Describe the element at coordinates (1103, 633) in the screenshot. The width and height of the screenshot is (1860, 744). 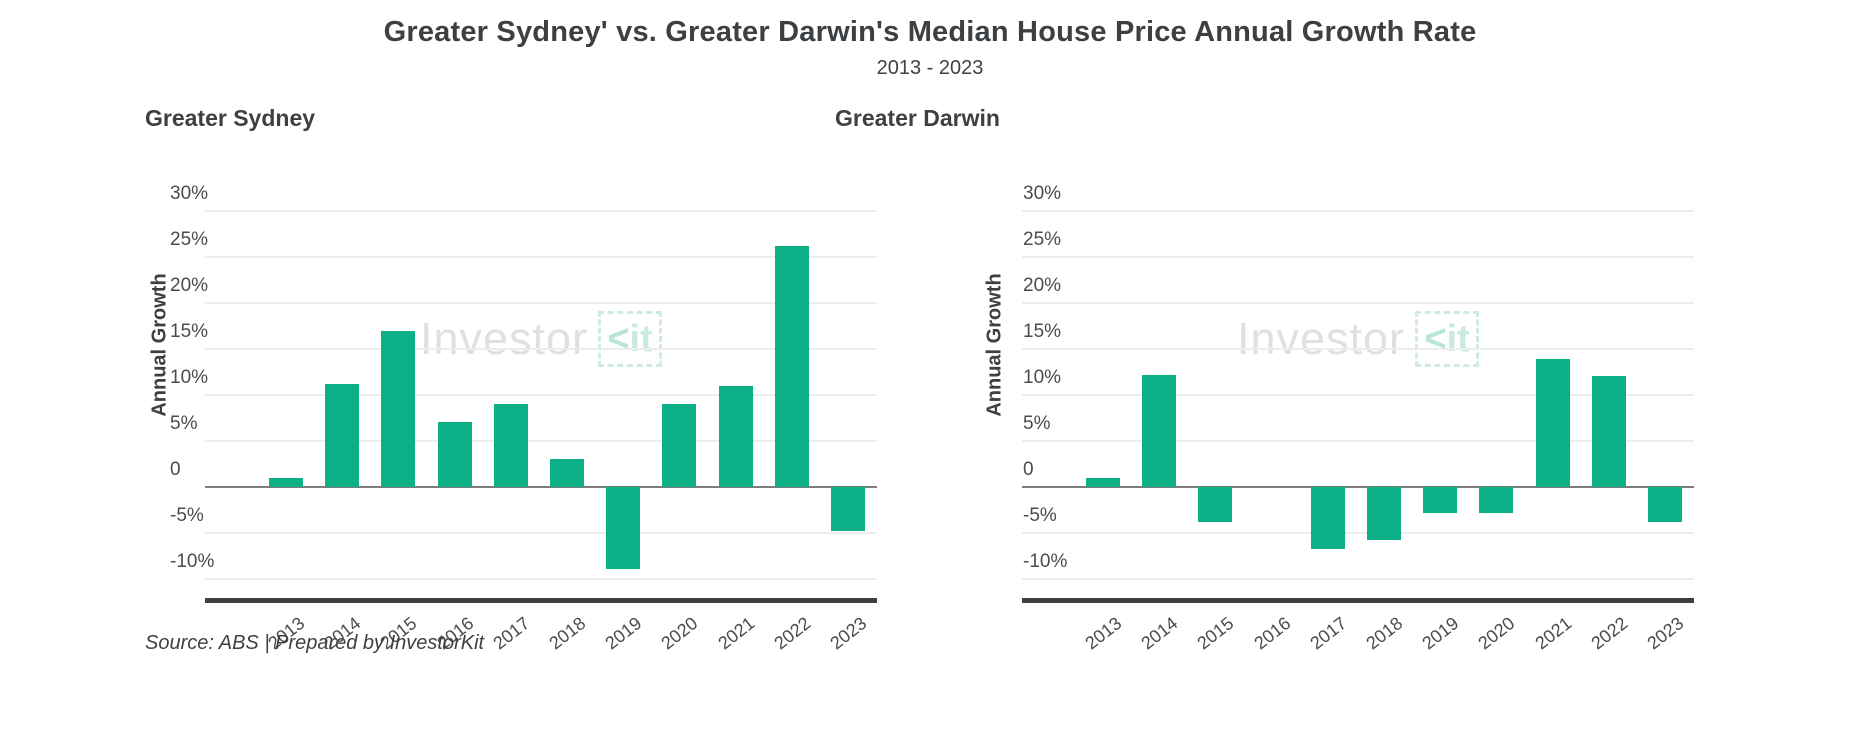
I see `x-tick-label-2013: 2013` at that location.